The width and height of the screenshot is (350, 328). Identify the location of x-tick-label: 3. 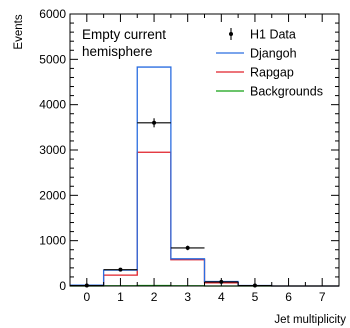
(187, 297).